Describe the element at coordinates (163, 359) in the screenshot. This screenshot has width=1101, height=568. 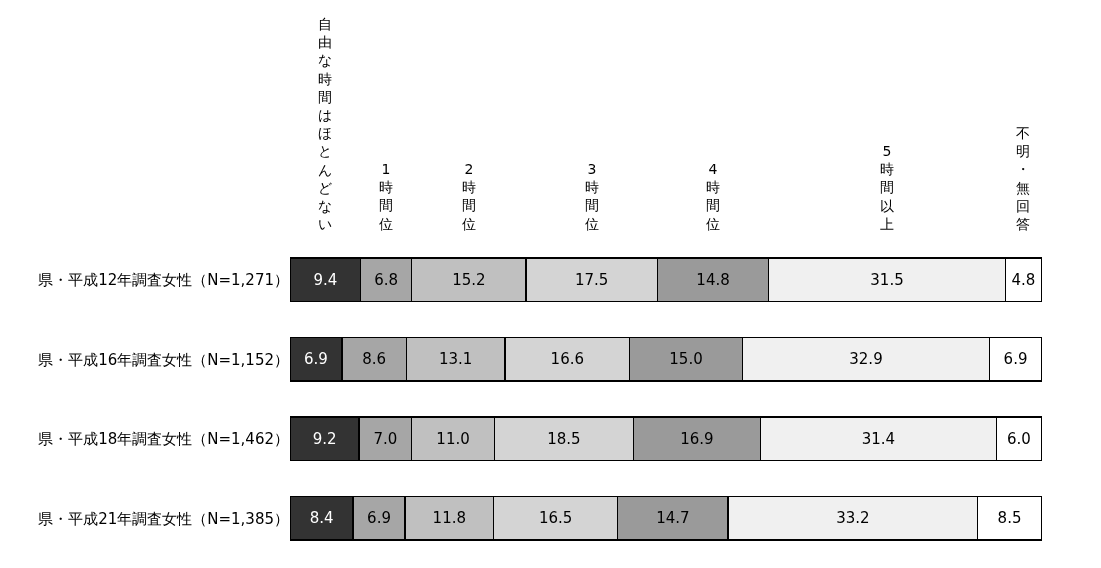
I see `y-tick-label: 県・平成16年調査女性（N=1,152）` at that location.